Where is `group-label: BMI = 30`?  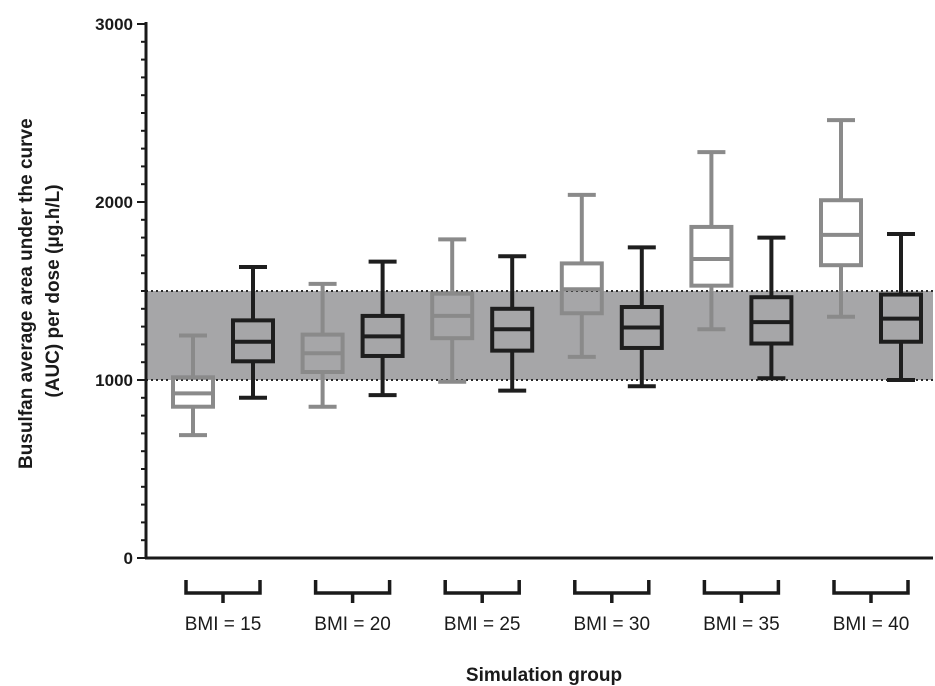 group-label: BMI = 30 is located at coordinates (612, 624).